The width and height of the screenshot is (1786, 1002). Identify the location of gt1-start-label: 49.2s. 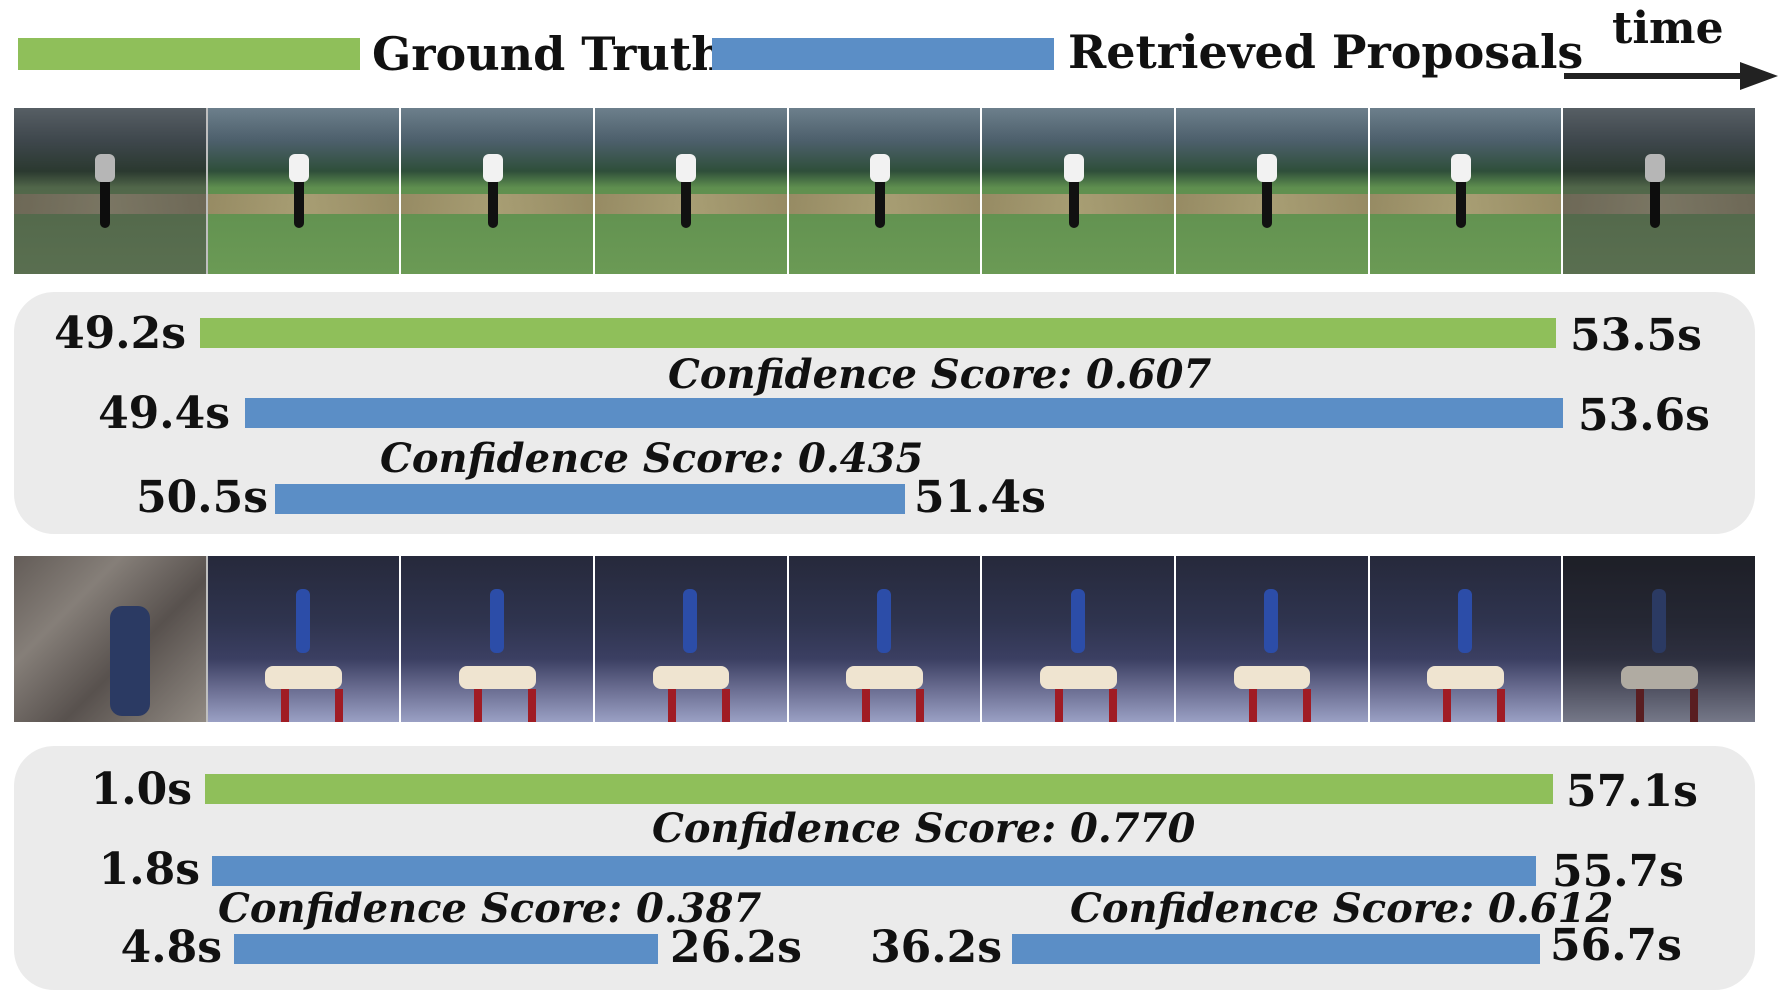
(120, 333).